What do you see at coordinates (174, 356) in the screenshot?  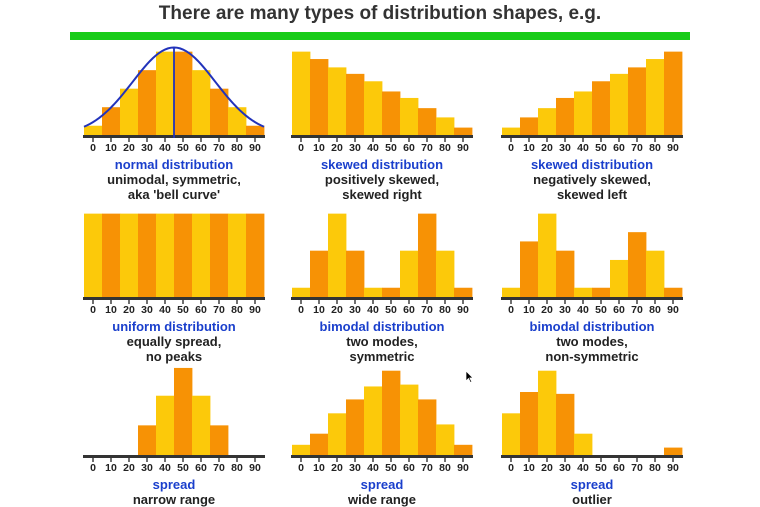 I see `caption-description: no peaks` at bounding box center [174, 356].